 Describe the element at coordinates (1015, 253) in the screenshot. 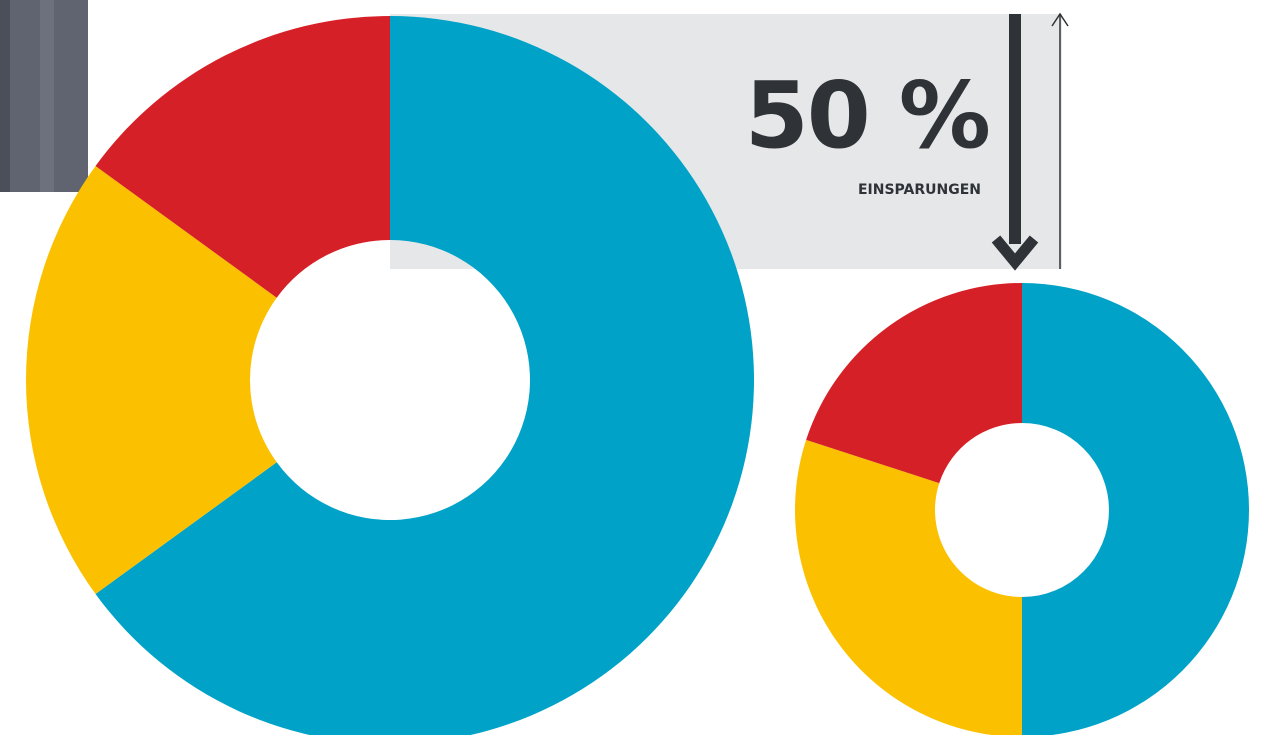

I see `down-arrow-icon` at that location.